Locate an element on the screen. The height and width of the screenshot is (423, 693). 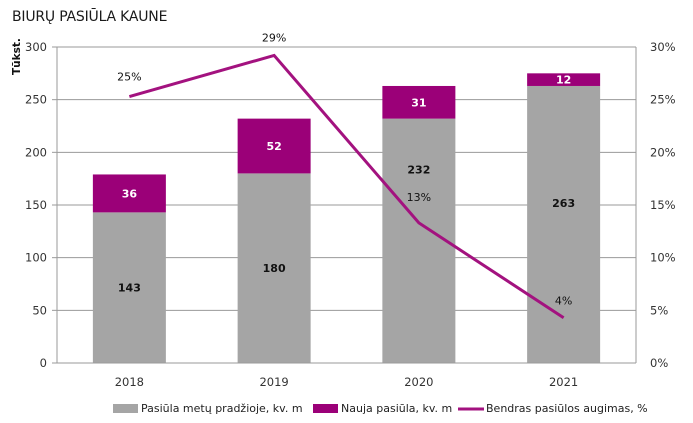
bar-data-label: 36 is located at coordinates (130, 193).